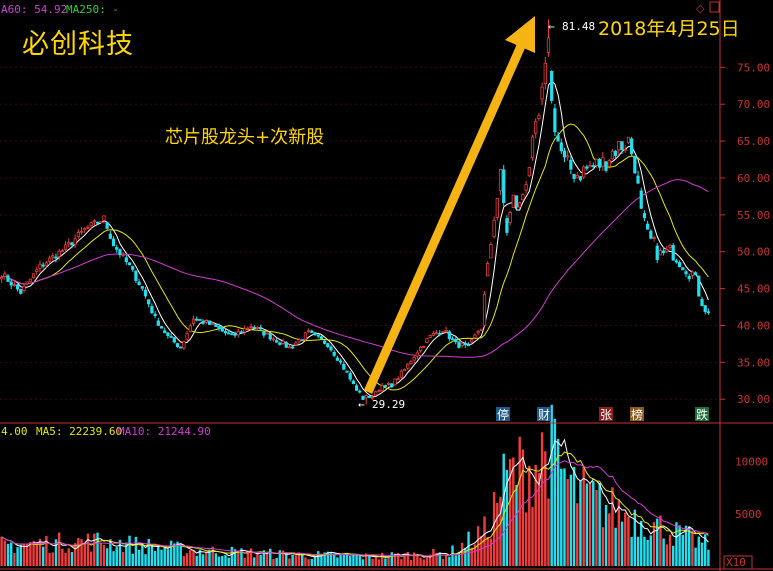 Image resolution: width=773 pixels, height=571 pixels. What do you see at coordinates (753, 362) in the screenshot?
I see `price-tick-label: 35.00` at bounding box center [753, 362].